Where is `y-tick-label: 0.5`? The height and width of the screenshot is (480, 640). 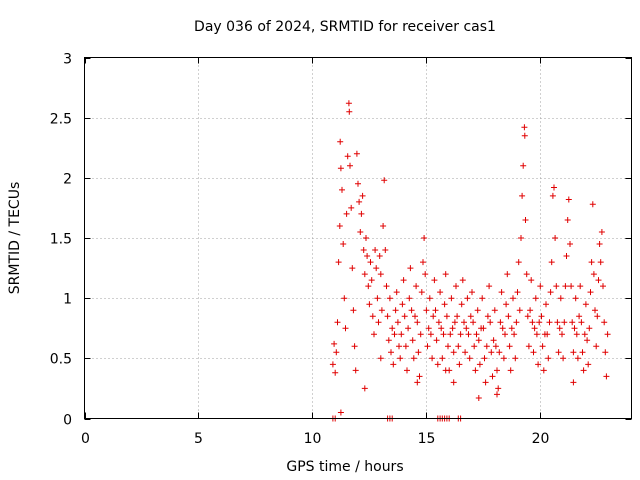 y-tick-label: 0.5 is located at coordinates (61, 360).